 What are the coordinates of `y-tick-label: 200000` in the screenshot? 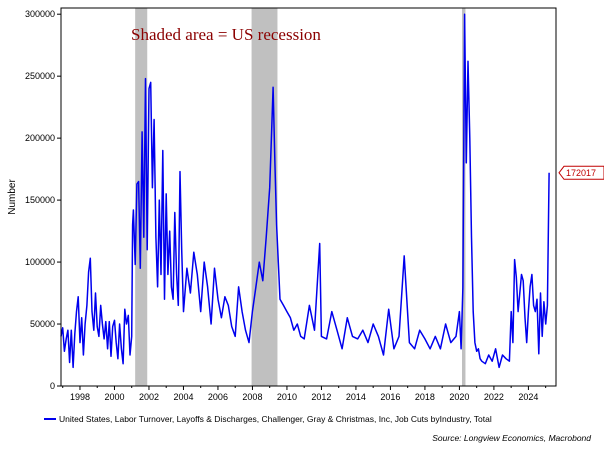 It's located at (40, 138).